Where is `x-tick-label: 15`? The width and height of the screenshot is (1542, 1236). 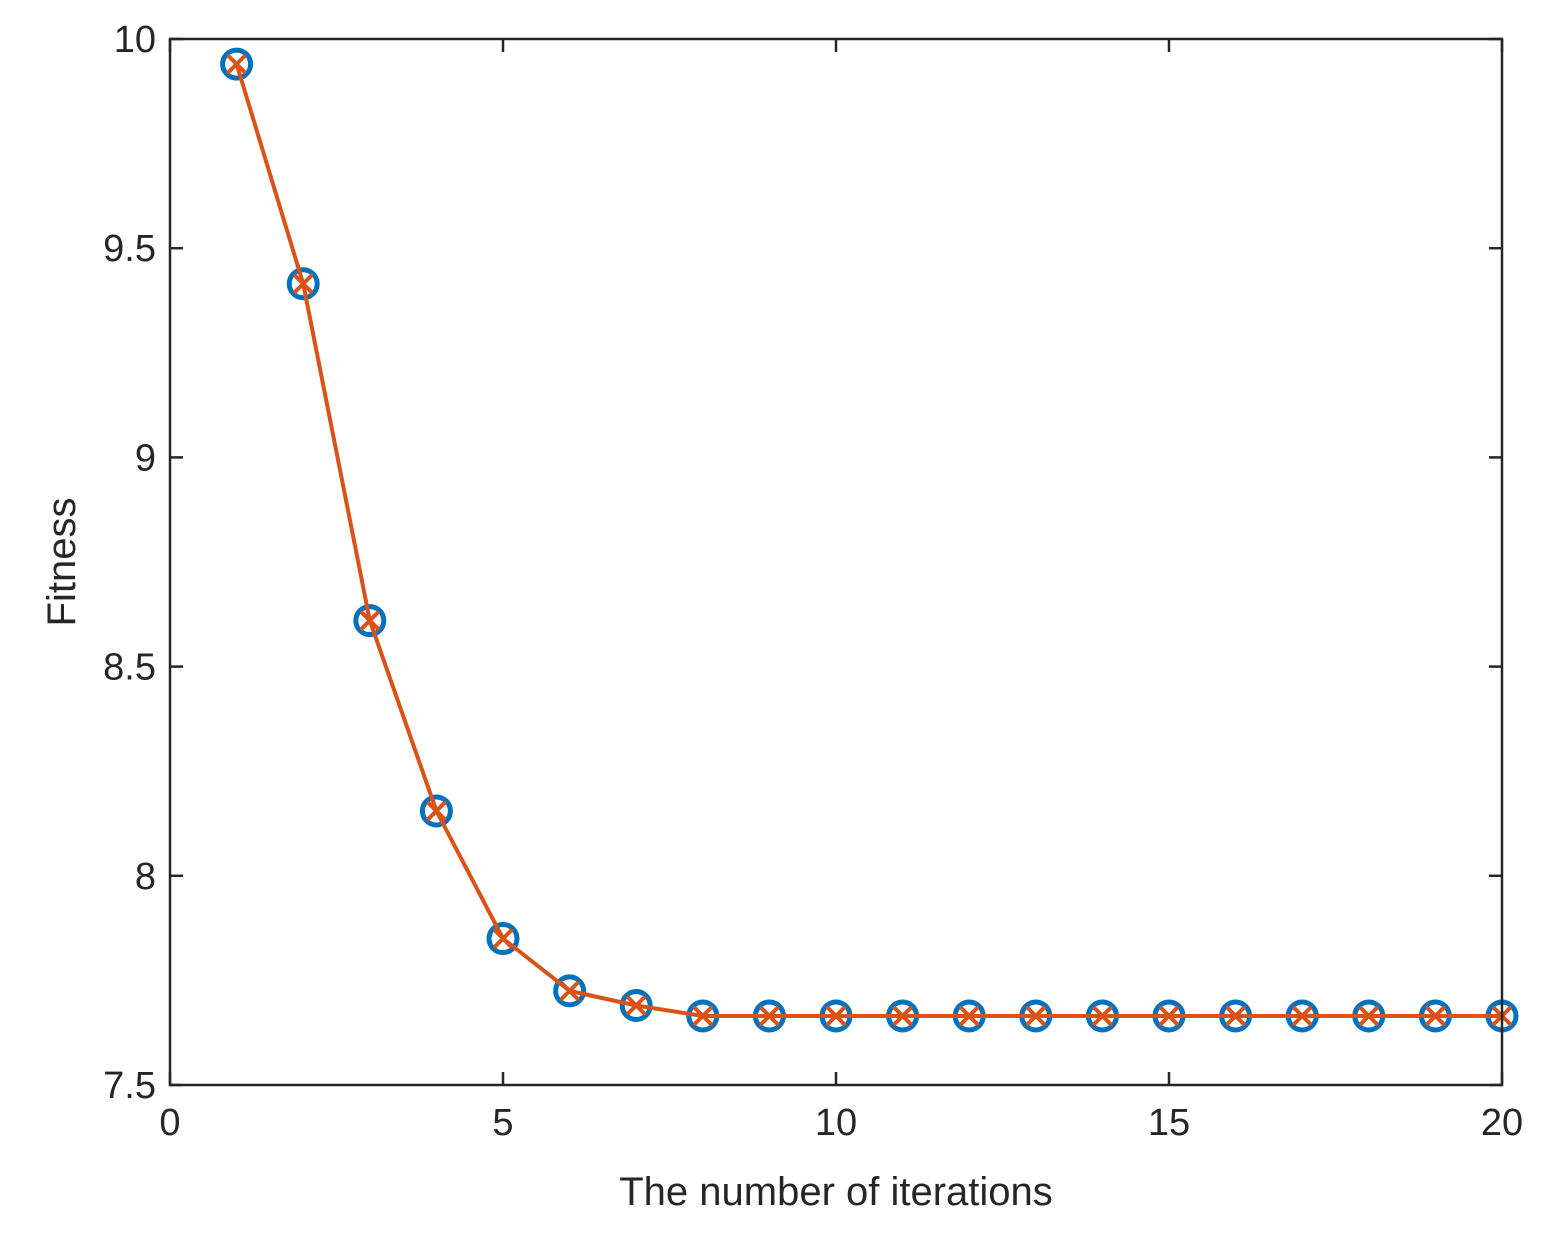 x-tick-label: 15 is located at coordinates (1169, 1123).